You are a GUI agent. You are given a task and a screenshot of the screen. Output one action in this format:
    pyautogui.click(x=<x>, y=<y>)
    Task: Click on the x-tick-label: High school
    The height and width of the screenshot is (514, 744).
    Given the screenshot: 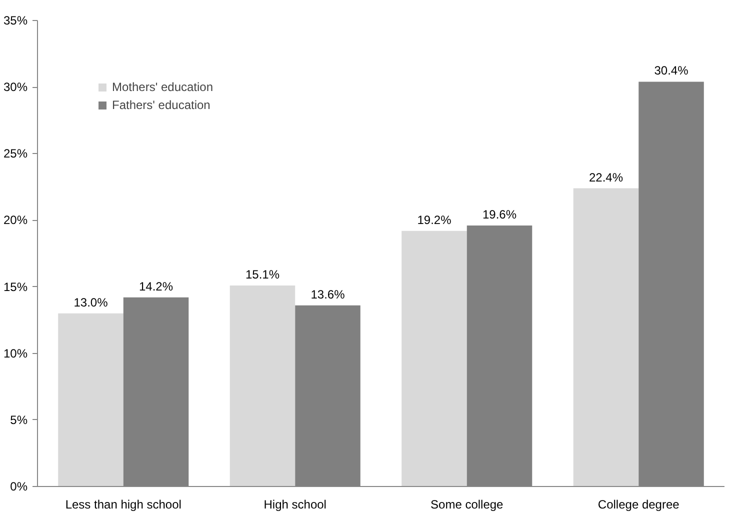 What is the action you would take?
    pyautogui.click(x=295, y=505)
    